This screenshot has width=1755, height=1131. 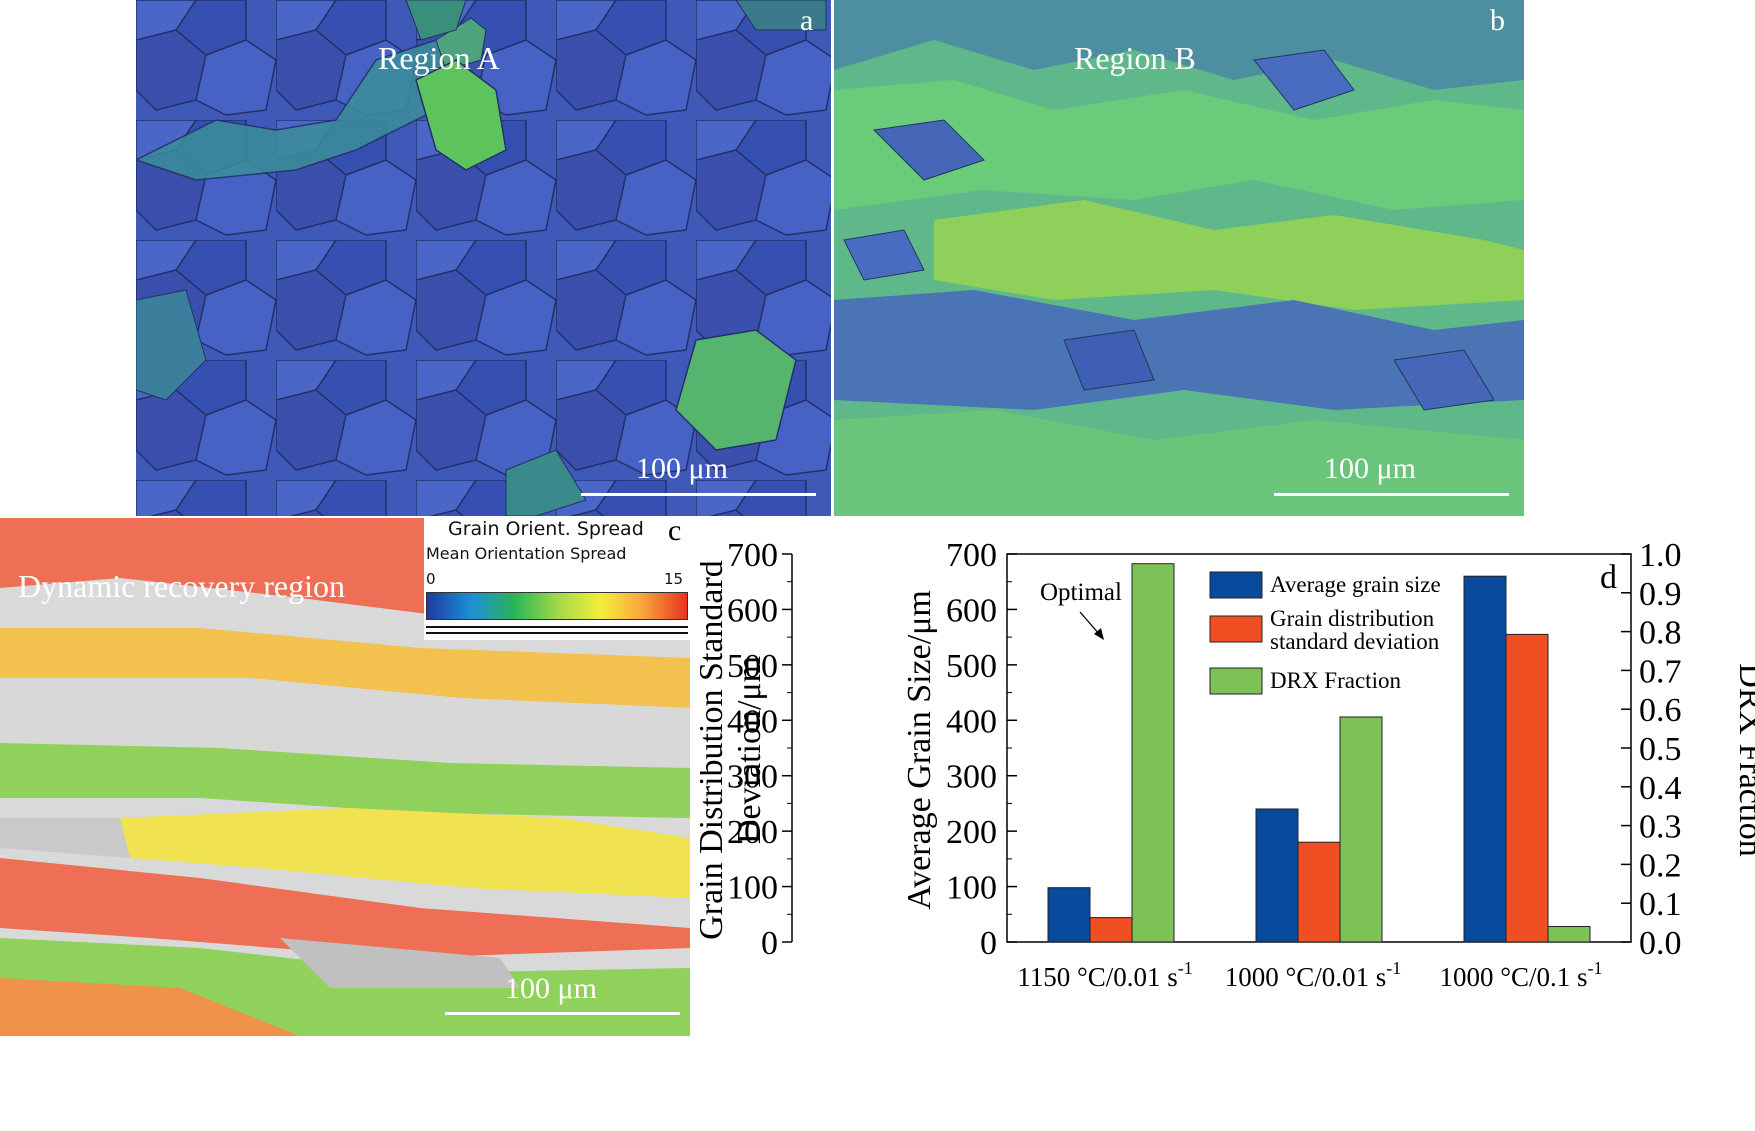 What do you see at coordinates (807, 20) in the screenshot?
I see `panel-a-letter: a` at bounding box center [807, 20].